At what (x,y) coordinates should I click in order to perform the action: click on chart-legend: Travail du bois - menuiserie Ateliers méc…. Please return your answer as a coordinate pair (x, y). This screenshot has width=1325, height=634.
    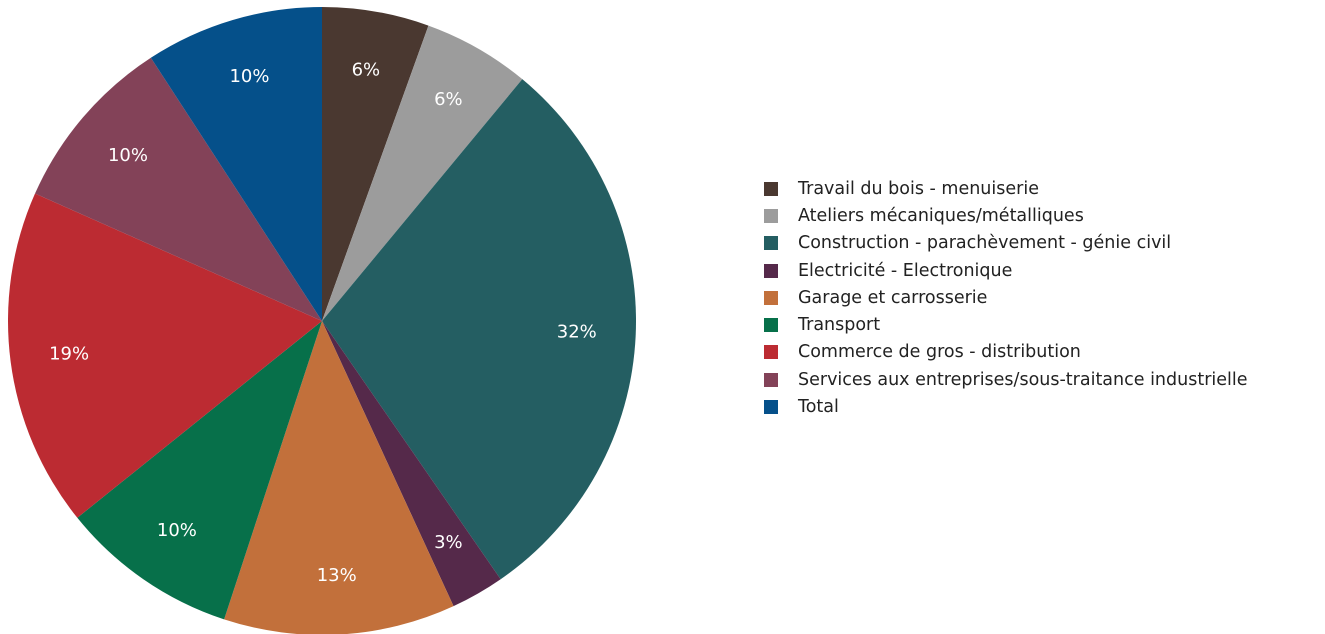
    Looking at the image, I should click on (1006, 298).